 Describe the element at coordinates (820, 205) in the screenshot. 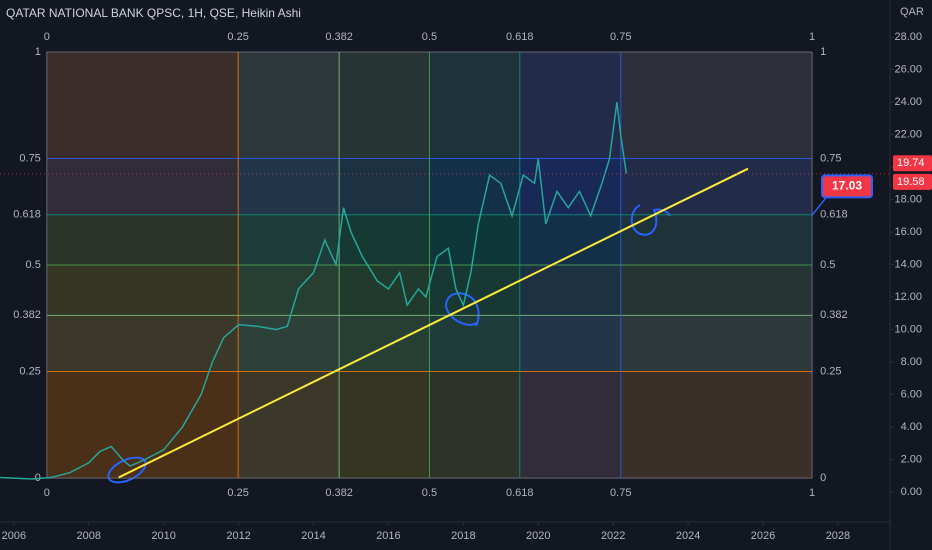

I see `annotation-pointer` at that location.